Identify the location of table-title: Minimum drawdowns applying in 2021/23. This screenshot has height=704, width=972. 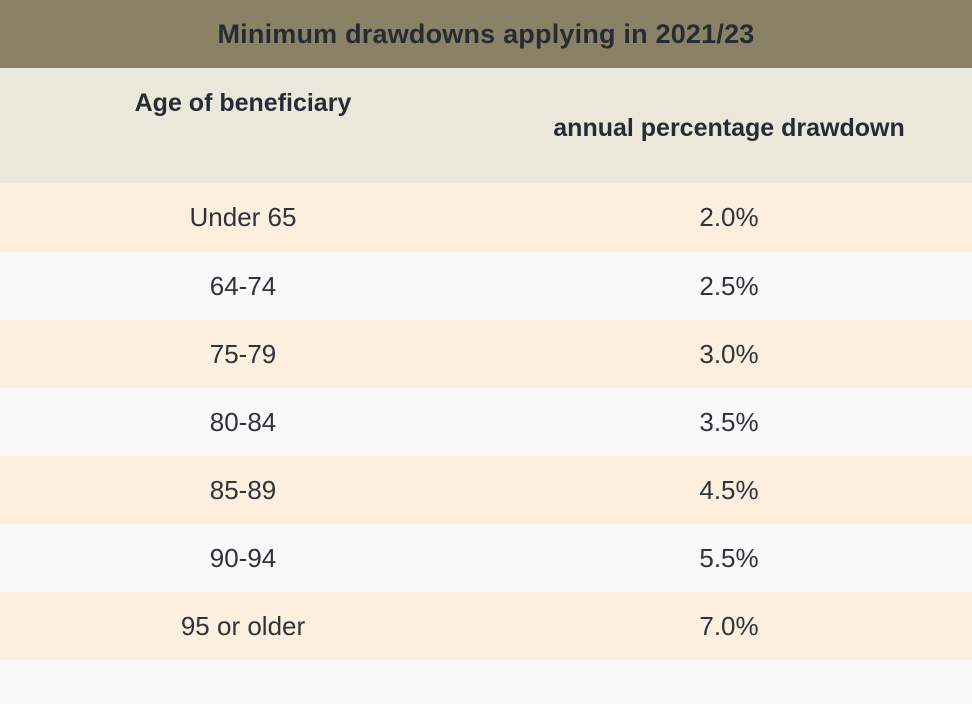
(486, 33).